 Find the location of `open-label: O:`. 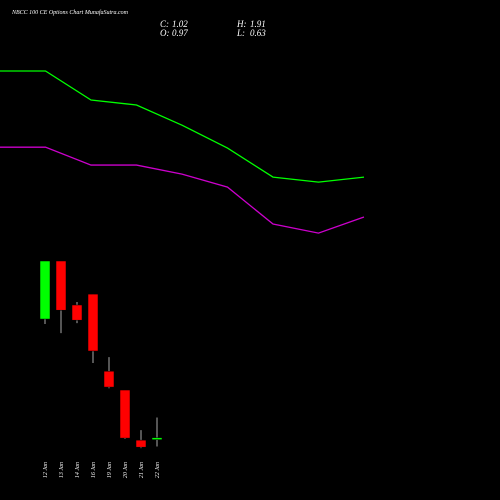

open-label: O: is located at coordinates (165, 33).